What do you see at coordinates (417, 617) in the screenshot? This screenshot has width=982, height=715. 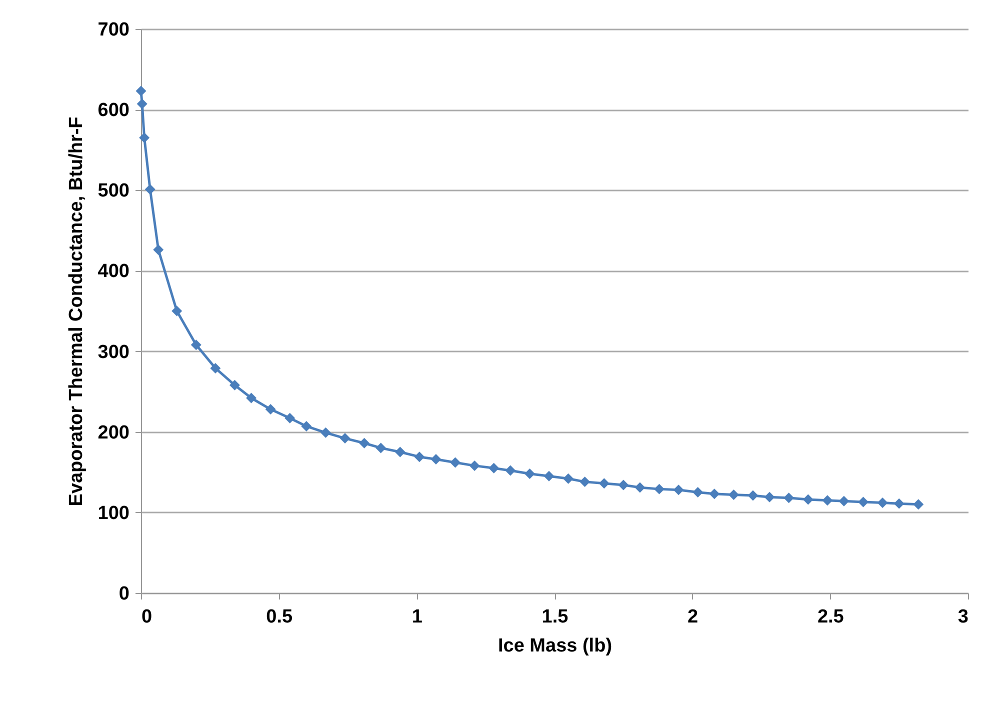 I see `x-tick-label: 1` at bounding box center [417, 617].